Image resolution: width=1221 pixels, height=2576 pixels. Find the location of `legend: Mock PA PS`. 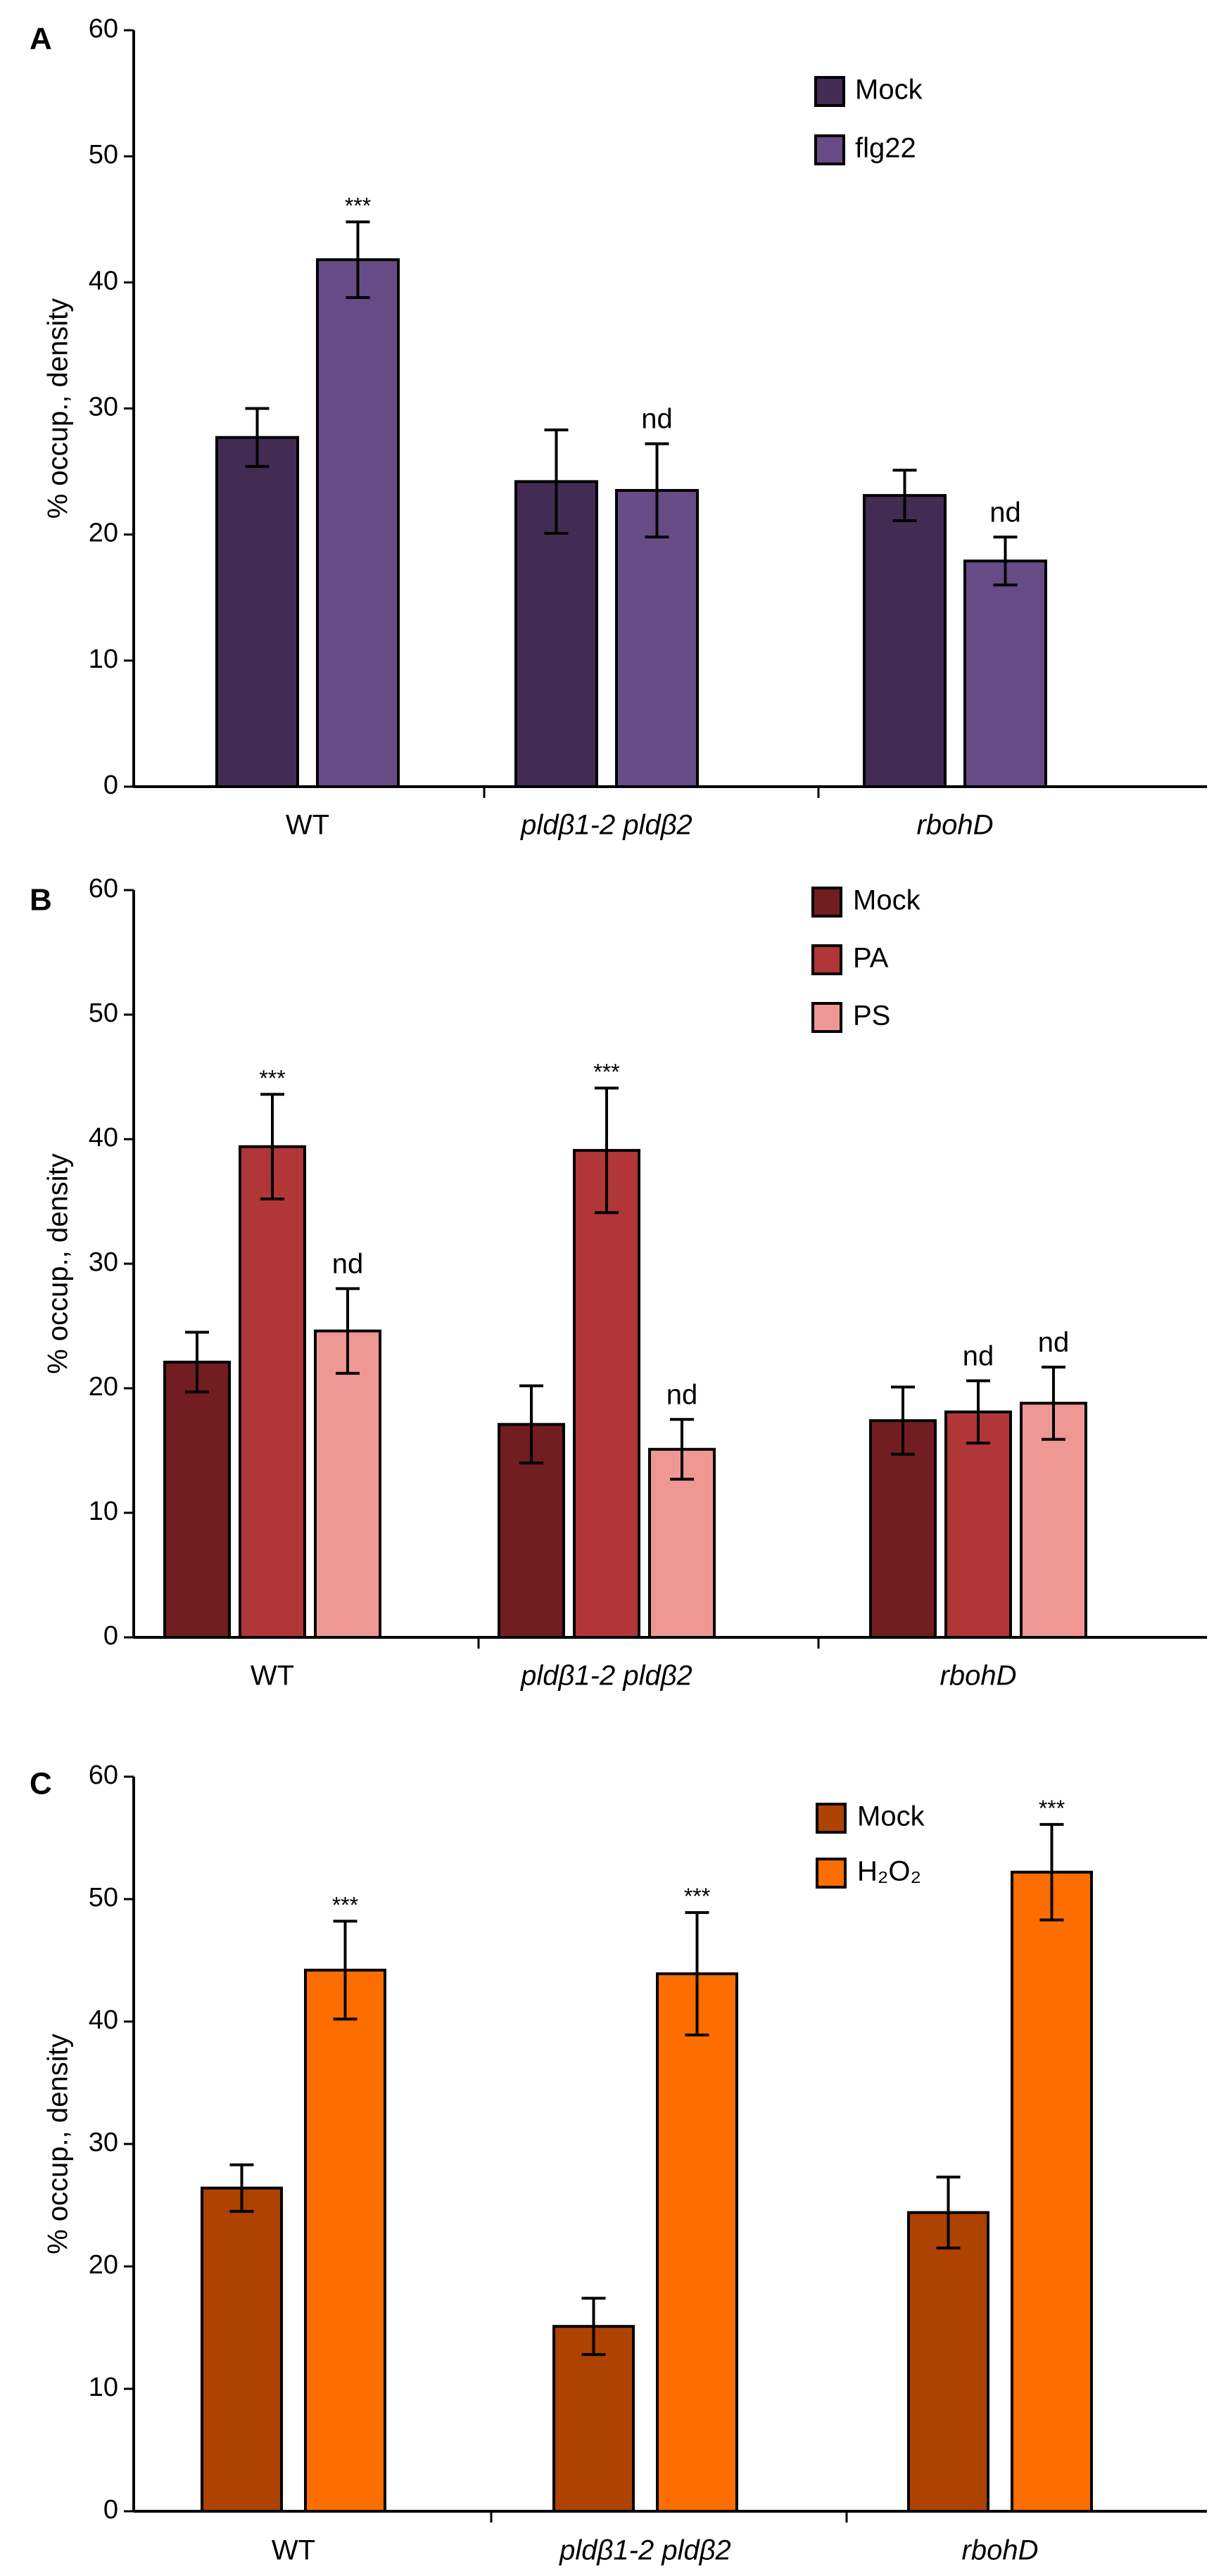

legend: Mock PA PS is located at coordinates (866, 959).